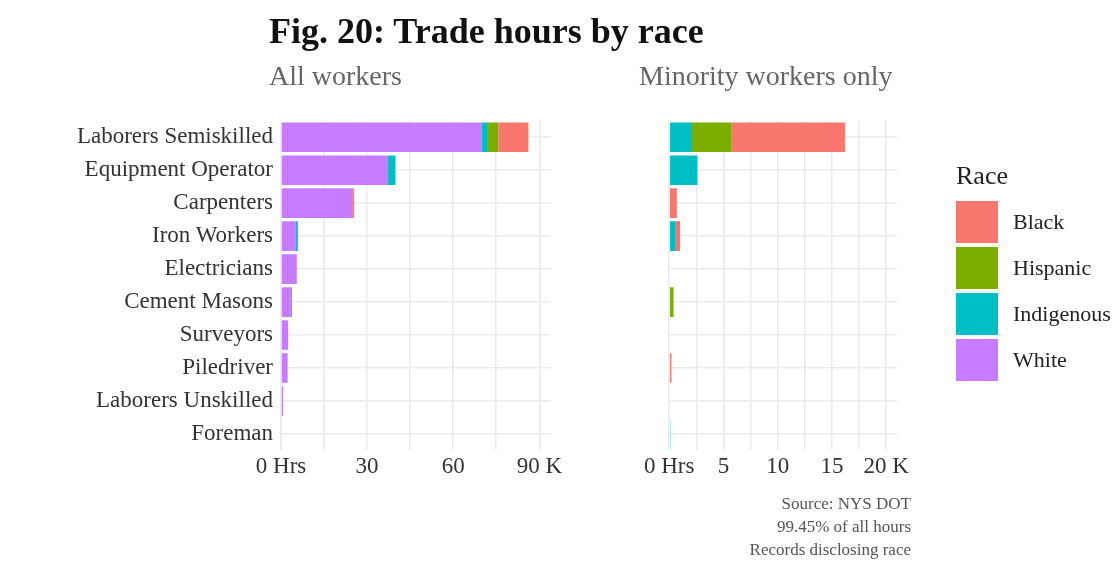 This screenshot has height=567, width=1117. I want to click on legend-label: Indigenous, so click(1062, 314).